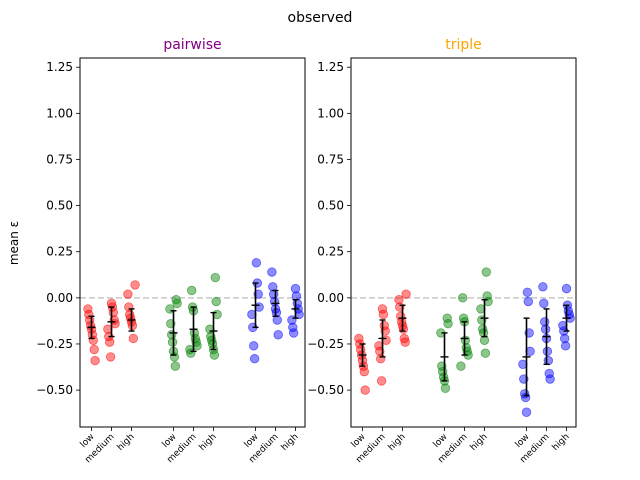 This screenshot has height=480, width=640. Describe the element at coordinates (192, 45) in the screenshot. I see `panel-title: pairwise` at that location.